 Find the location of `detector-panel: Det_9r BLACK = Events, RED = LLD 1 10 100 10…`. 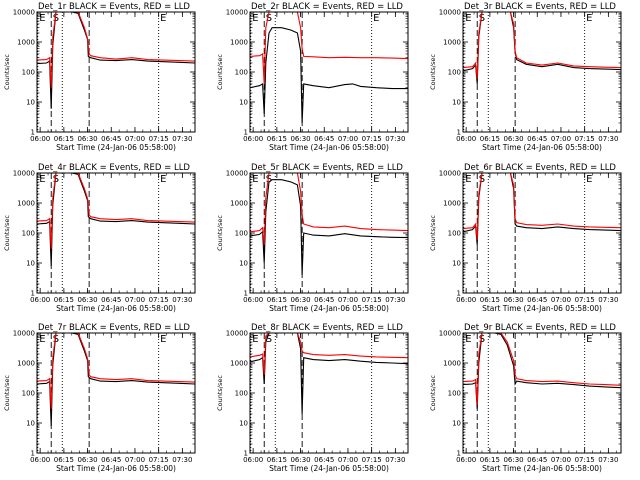

detector-panel: Det_9r BLACK = Events, RED = LLD 1 10 100 10… is located at coordinates (525, 398).